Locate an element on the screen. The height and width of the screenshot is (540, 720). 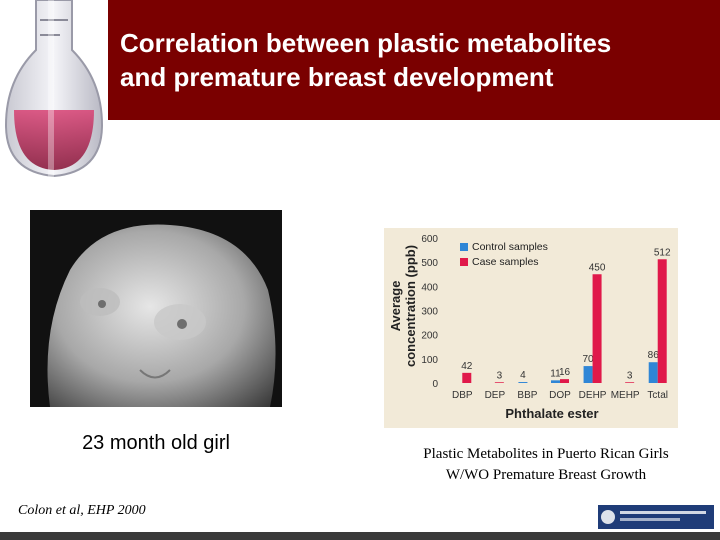
bar-case-dop is located at coordinates (564, 381).